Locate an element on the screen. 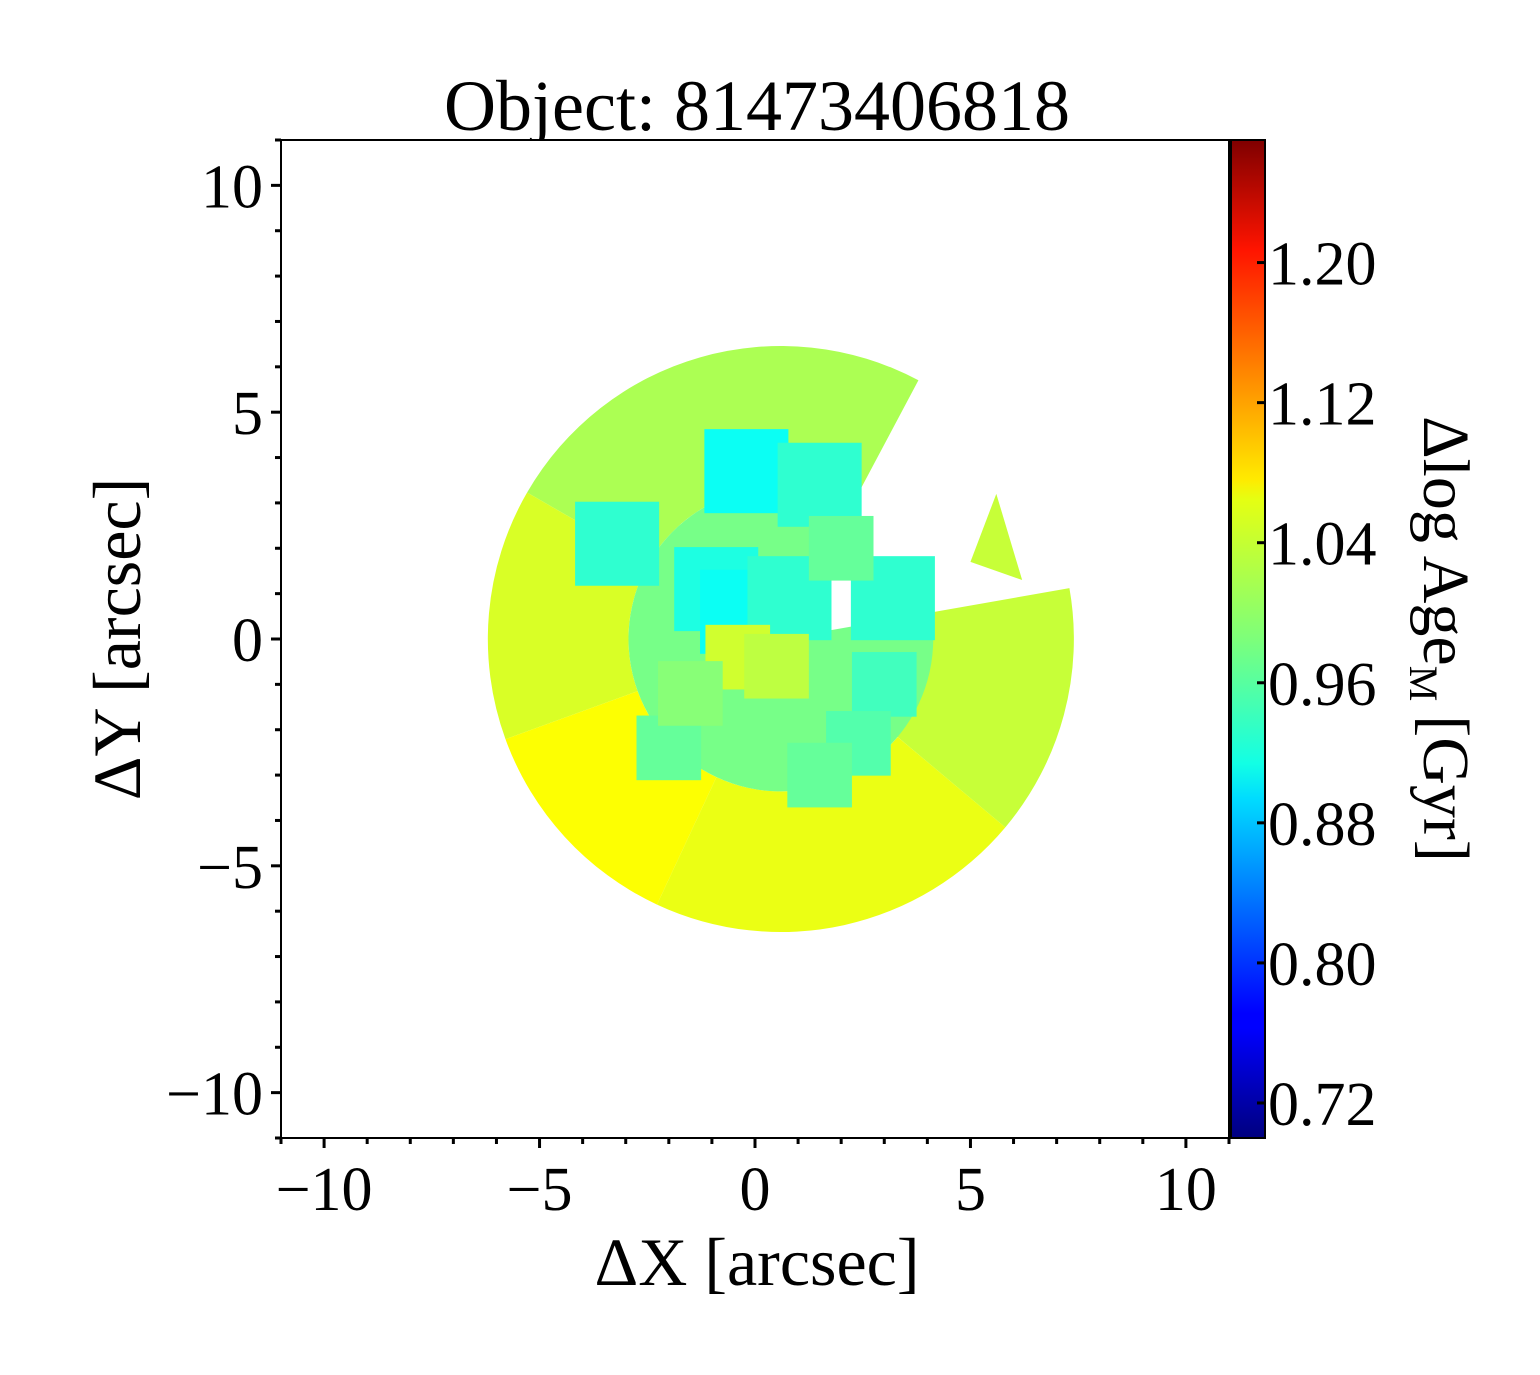 The image size is (1540, 1375). x-tick-label: 0 is located at coordinates (755, 1190).